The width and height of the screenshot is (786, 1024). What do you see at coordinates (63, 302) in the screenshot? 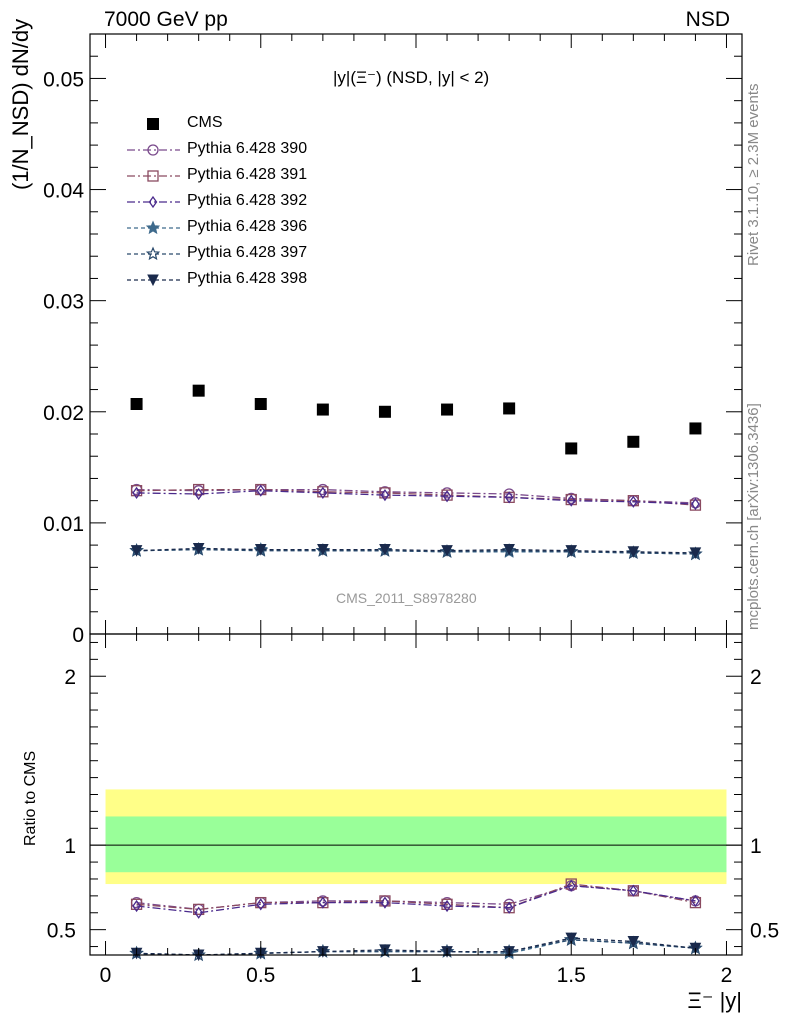
I see `y-tick-label: 0.03` at bounding box center [63, 302].